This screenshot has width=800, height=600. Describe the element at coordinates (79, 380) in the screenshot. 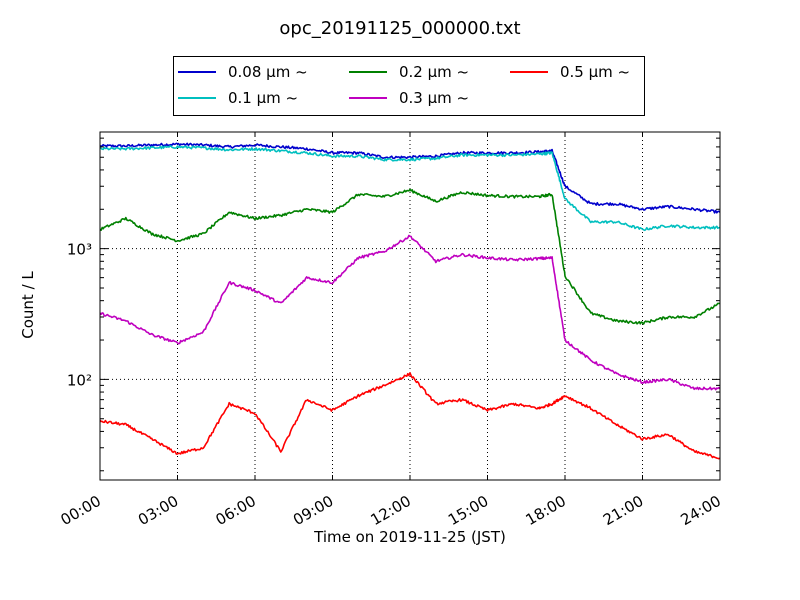

I see `y-tick-label: 10²` at that location.